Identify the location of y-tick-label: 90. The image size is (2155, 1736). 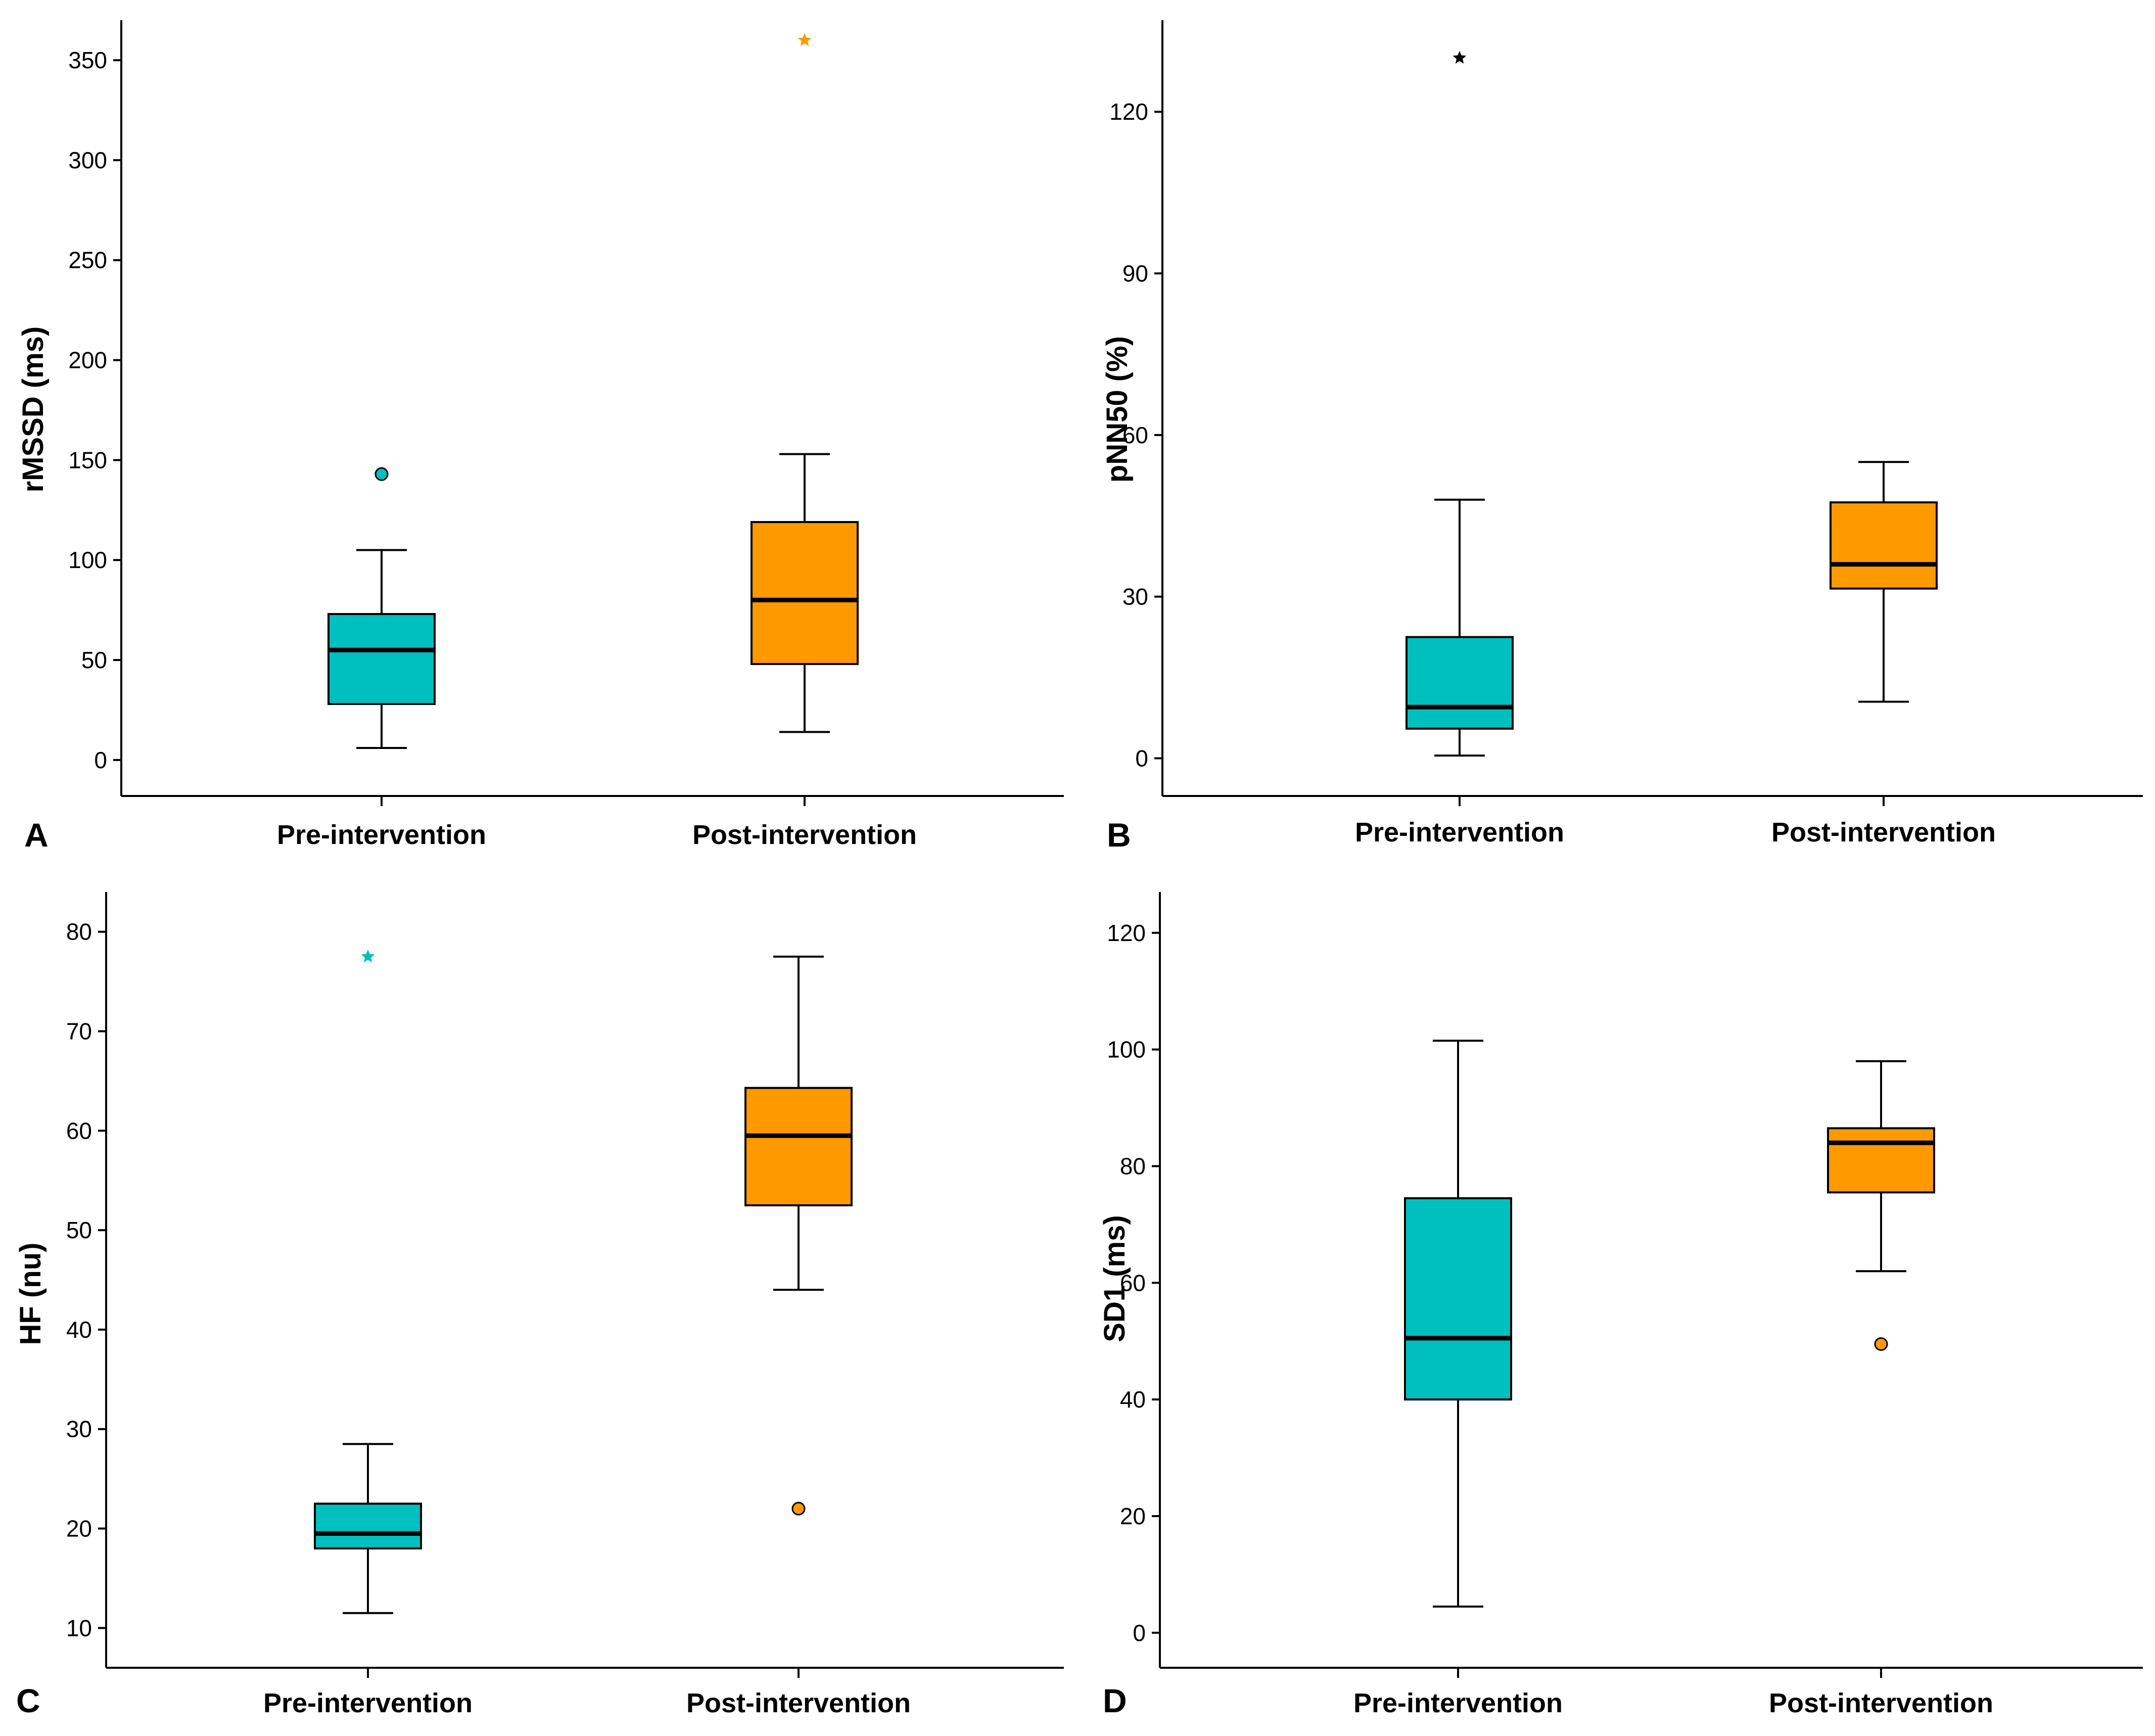
(1135, 273).